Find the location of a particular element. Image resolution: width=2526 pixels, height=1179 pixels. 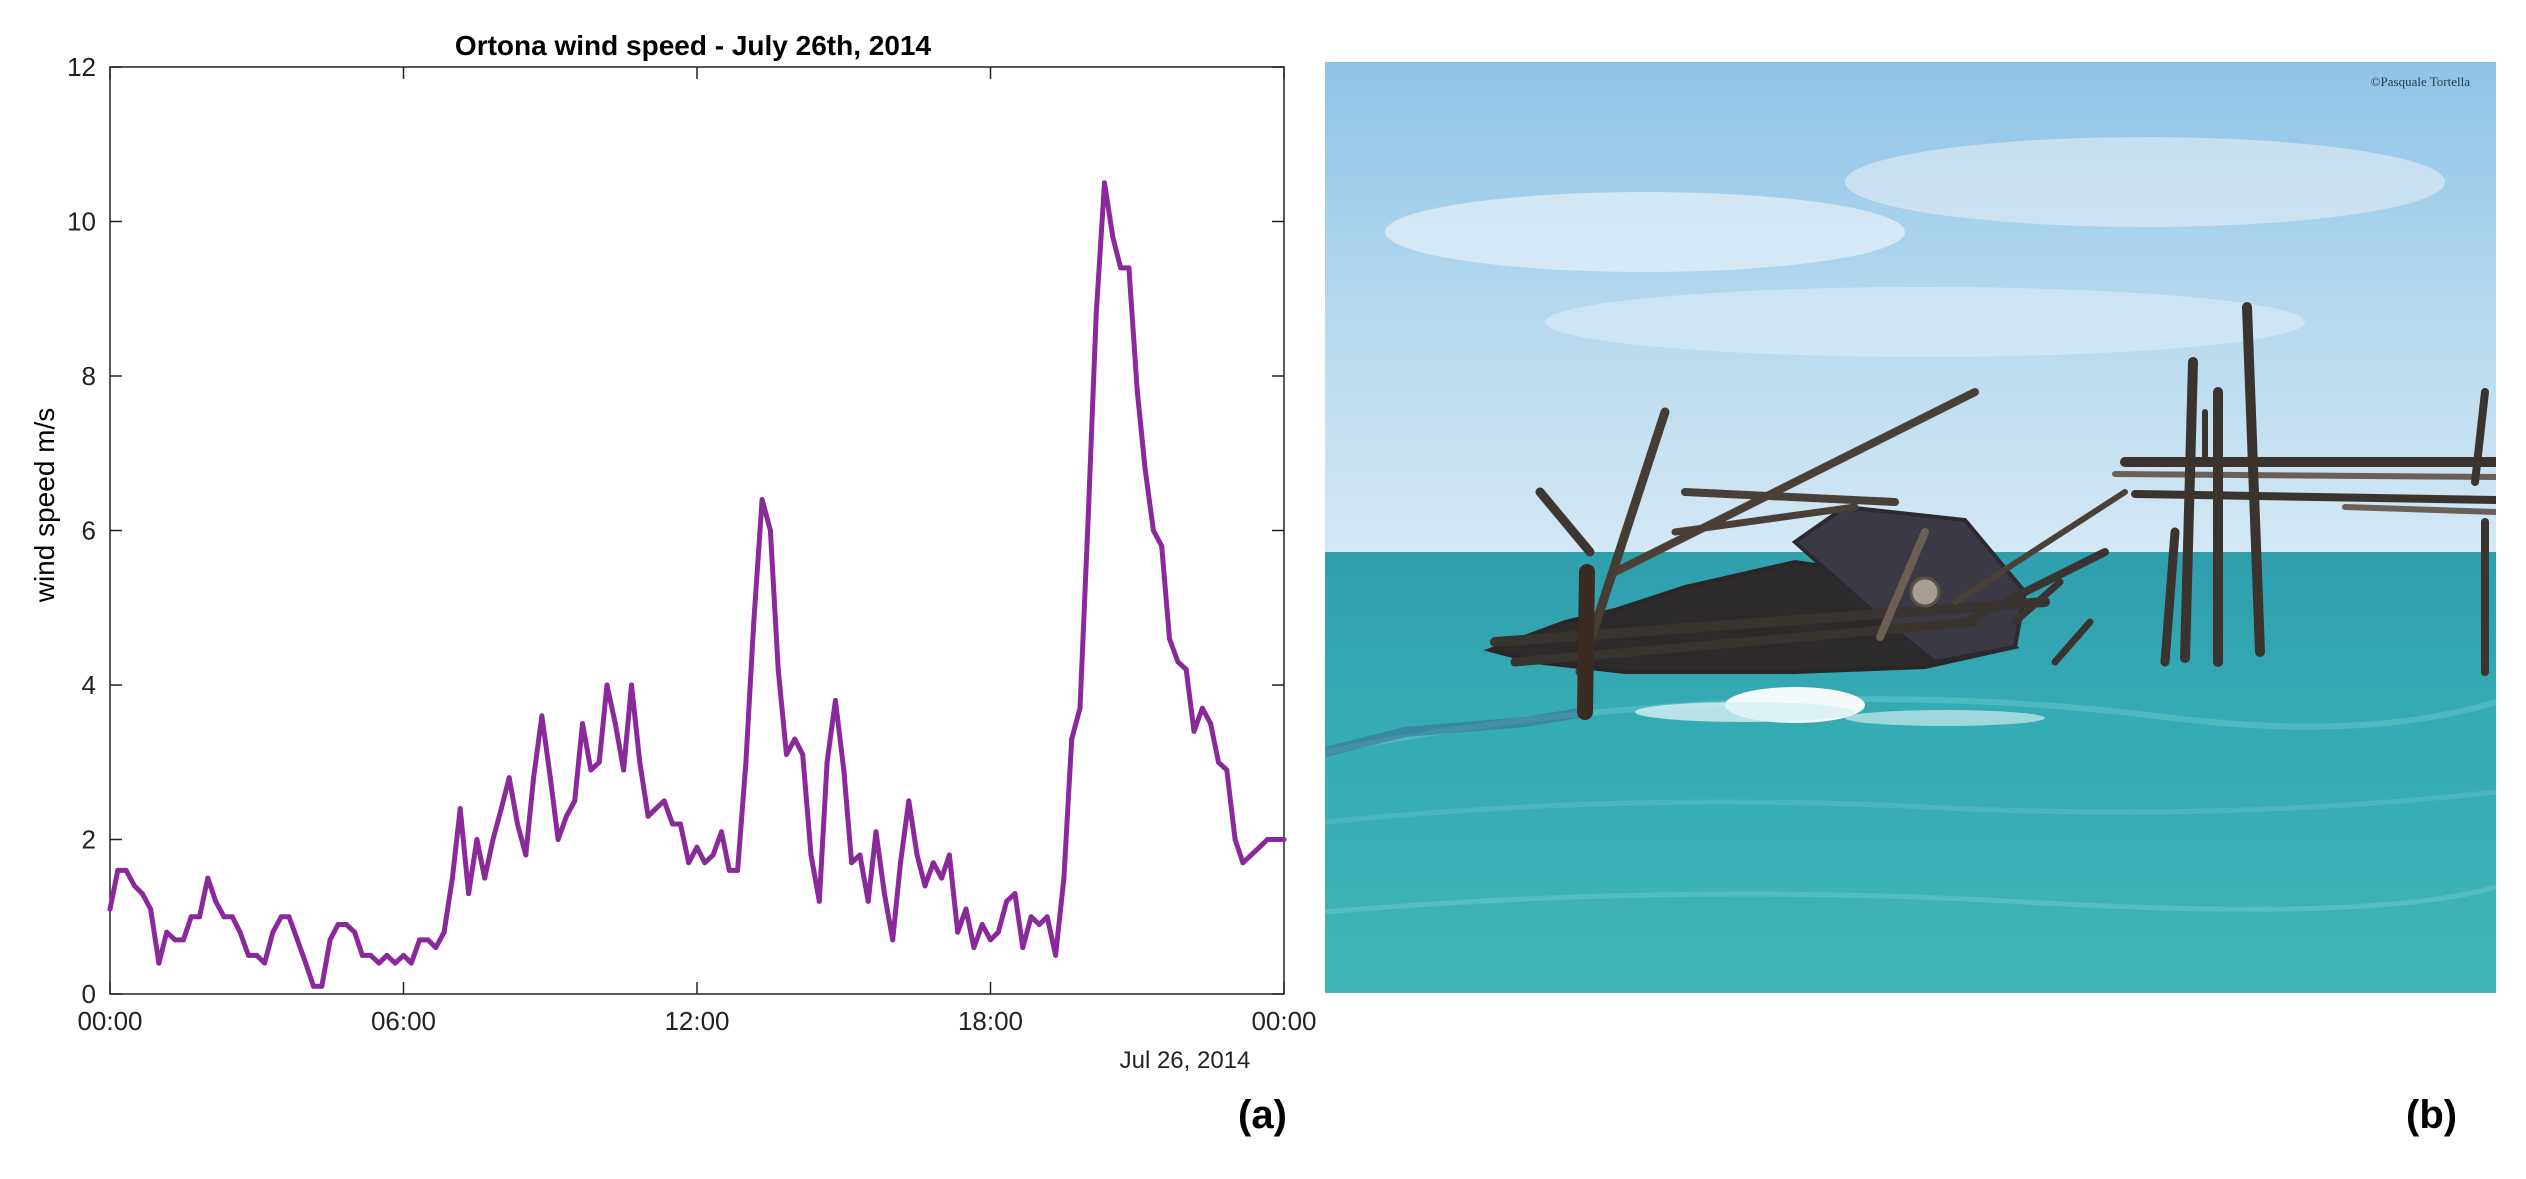

y-tick-label: 12 is located at coordinates (81, 67).